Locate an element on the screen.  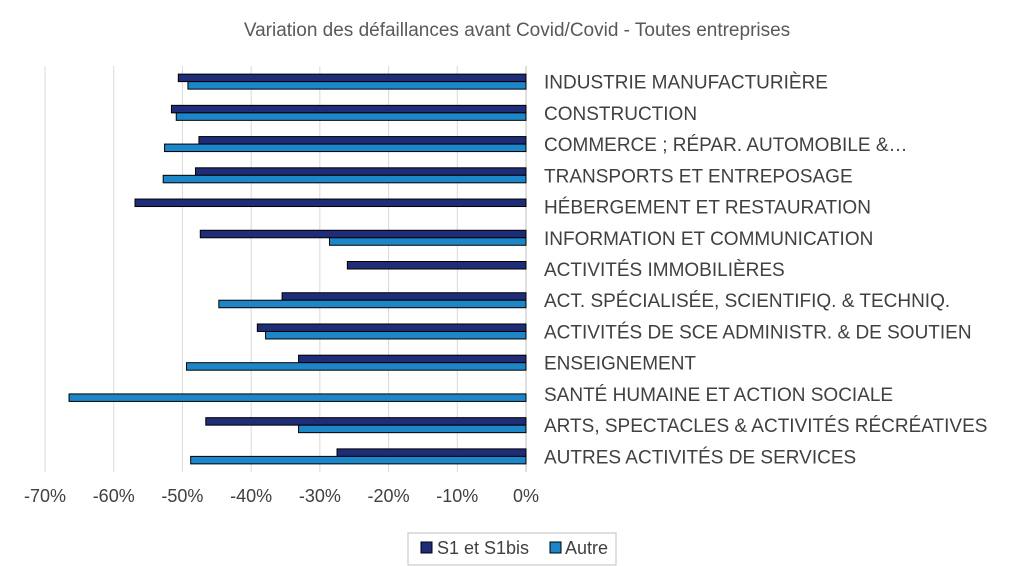
tick-label-4: -30% is located at coordinates (320, 496).